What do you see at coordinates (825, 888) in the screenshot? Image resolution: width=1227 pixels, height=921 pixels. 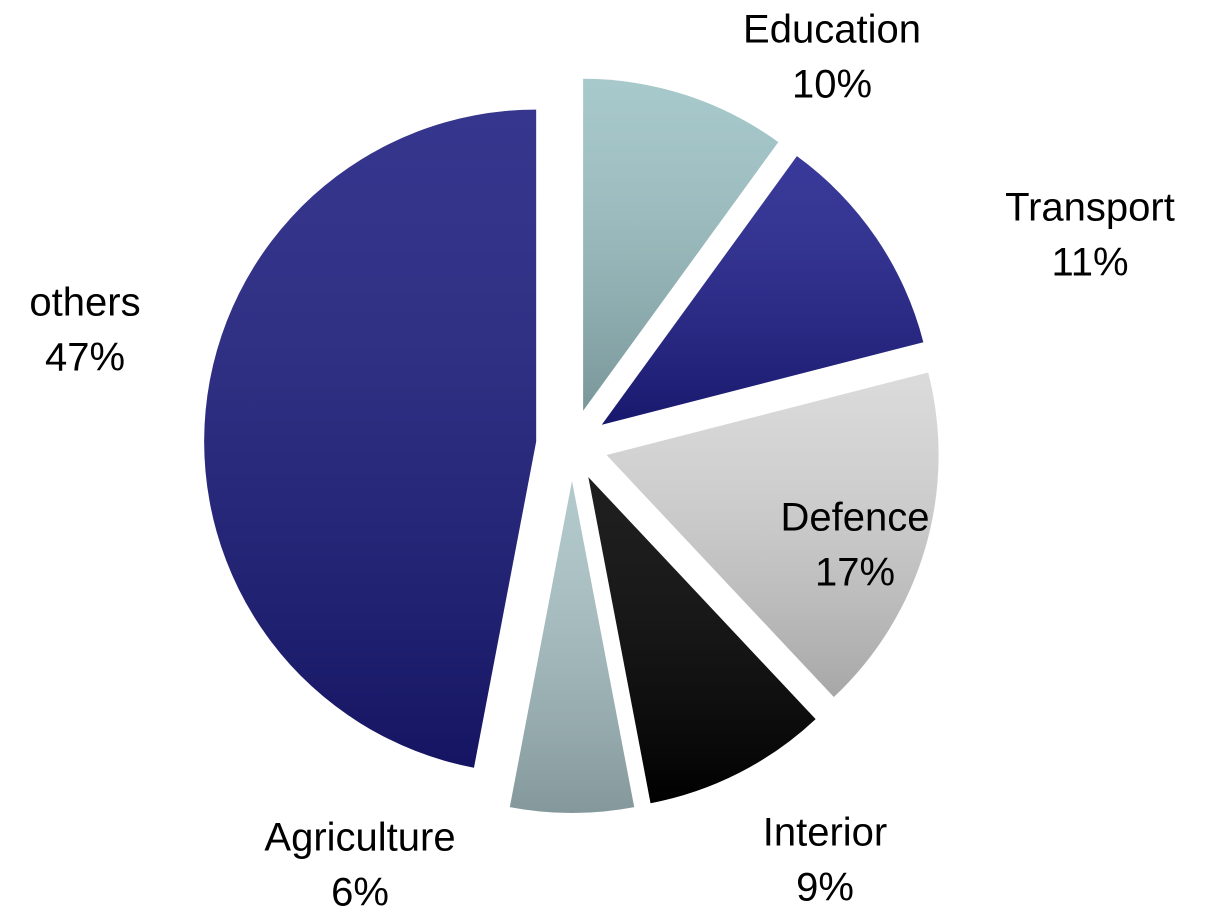 I see `slice-value-label: 9%` at bounding box center [825, 888].